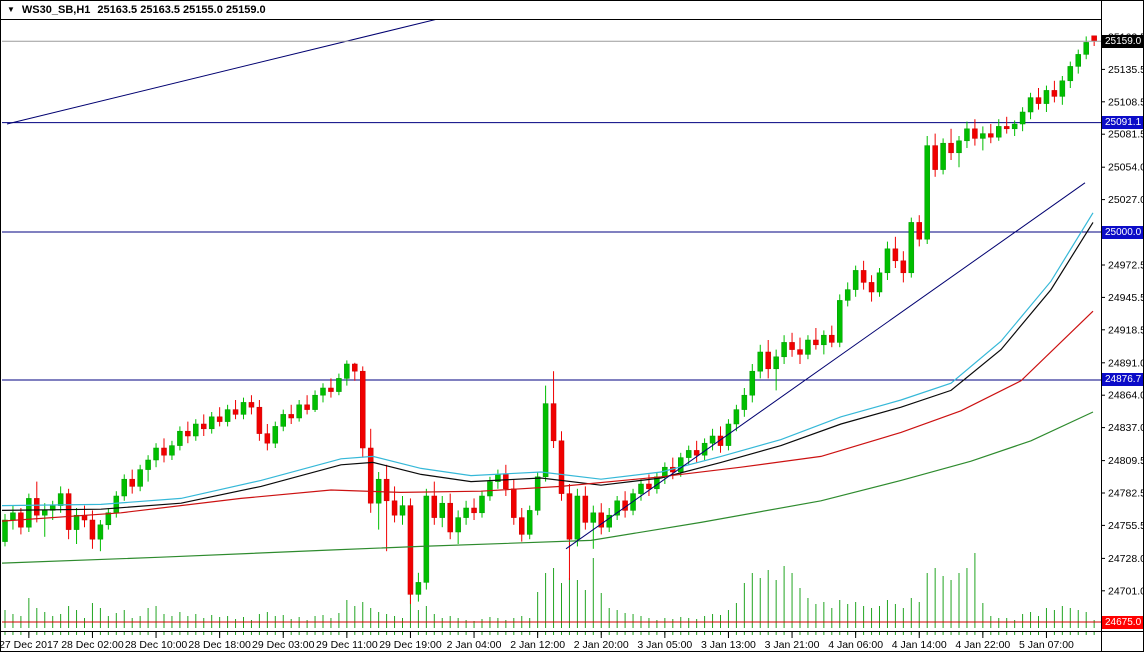  I want to click on price-tick-label: 25081.5, so click(1126, 135).